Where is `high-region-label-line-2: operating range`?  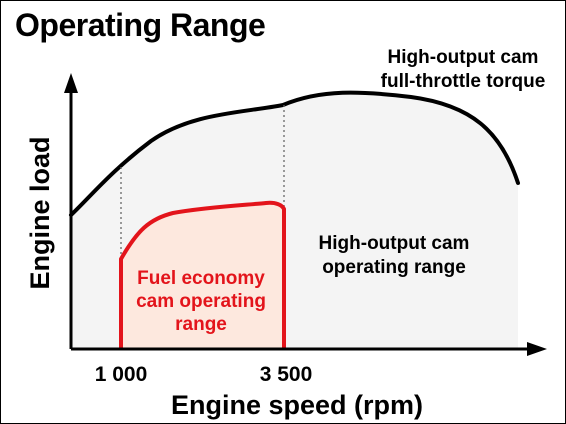 high-region-label-line-2: operating range is located at coordinates (394, 267).